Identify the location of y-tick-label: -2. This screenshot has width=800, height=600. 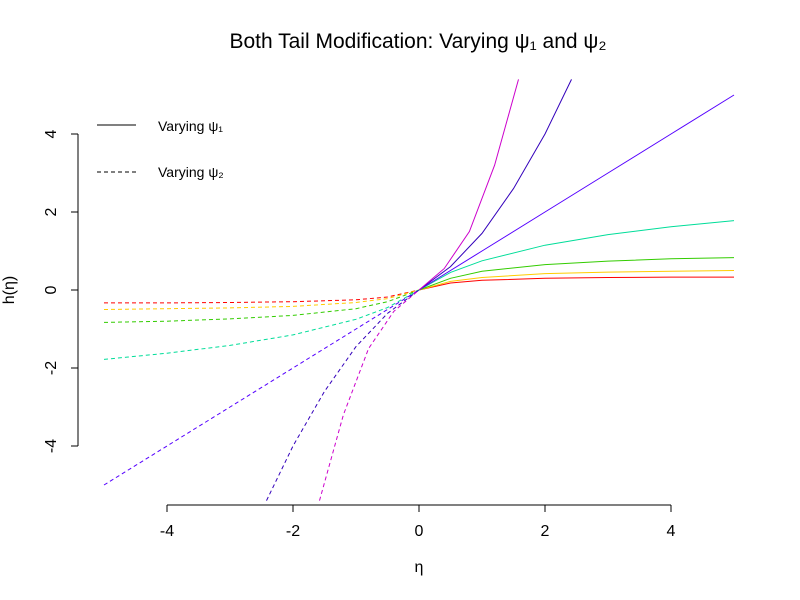
(51, 368).